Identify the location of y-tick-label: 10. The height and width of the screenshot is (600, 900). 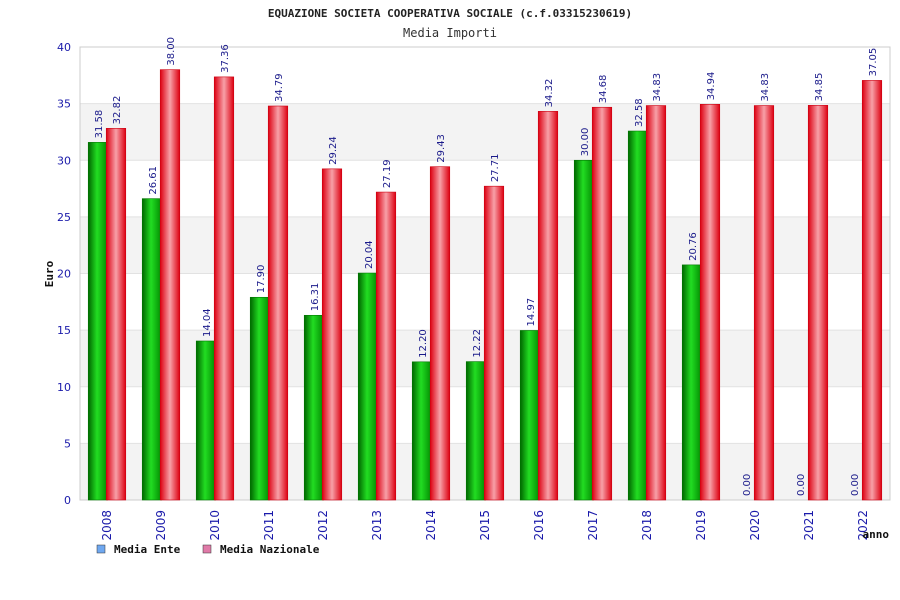
(64, 387).